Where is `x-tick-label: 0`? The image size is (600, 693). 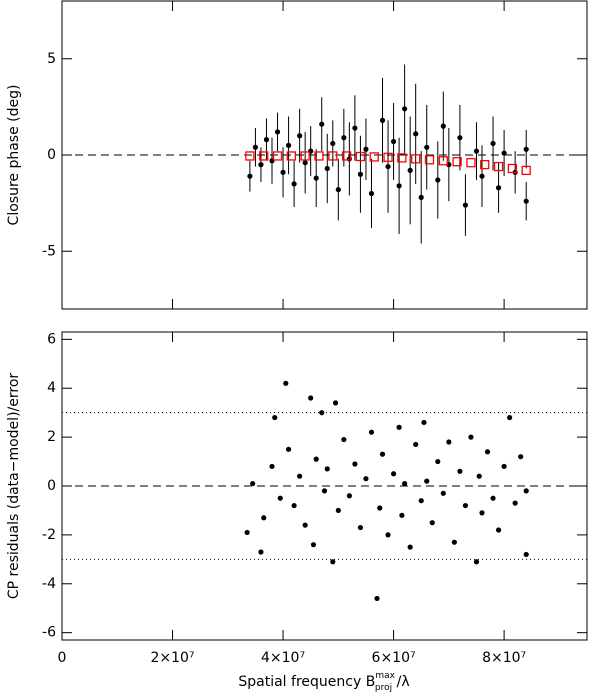
x-tick-label: 0 is located at coordinates (62, 658).